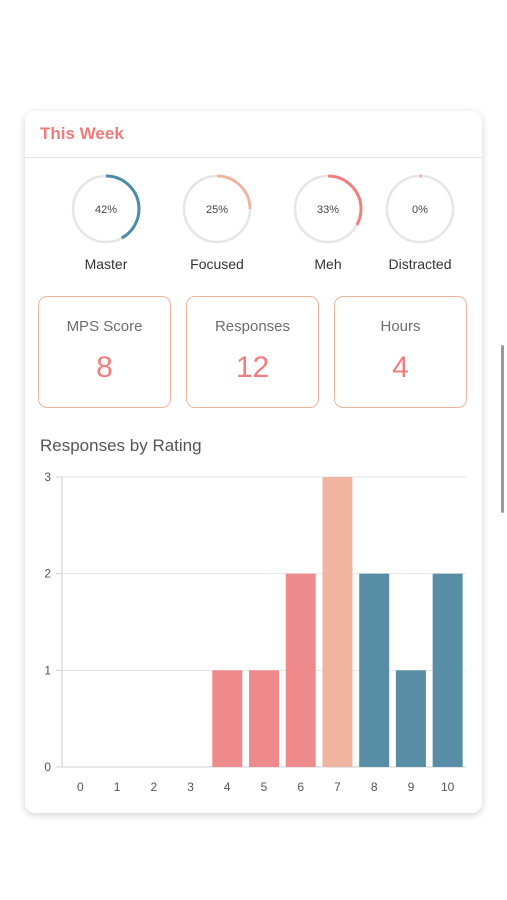  I want to click on stat-mps-score: MPS Score 8, so click(104, 352).